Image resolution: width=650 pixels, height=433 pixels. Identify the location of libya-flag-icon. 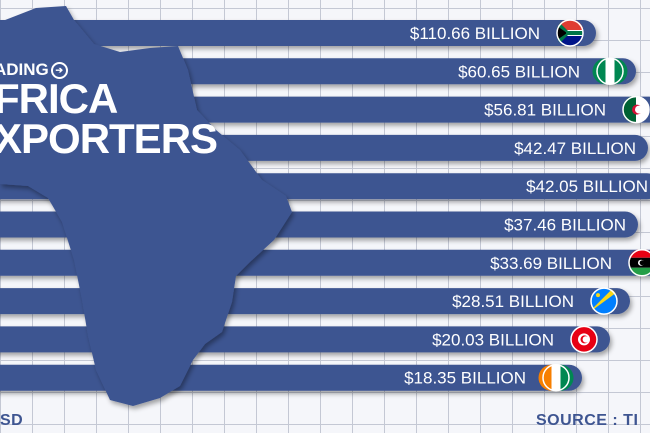
(639, 263).